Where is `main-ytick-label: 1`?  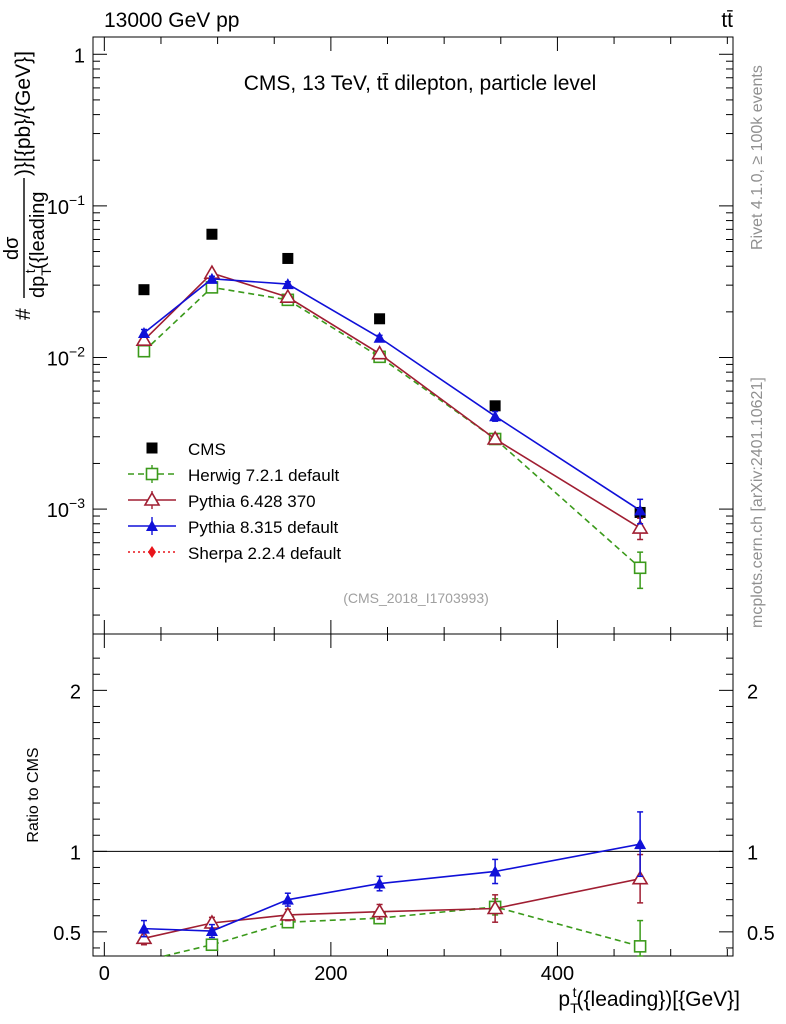
main-ytick-label: 1 is located at coordinates (79, 56).